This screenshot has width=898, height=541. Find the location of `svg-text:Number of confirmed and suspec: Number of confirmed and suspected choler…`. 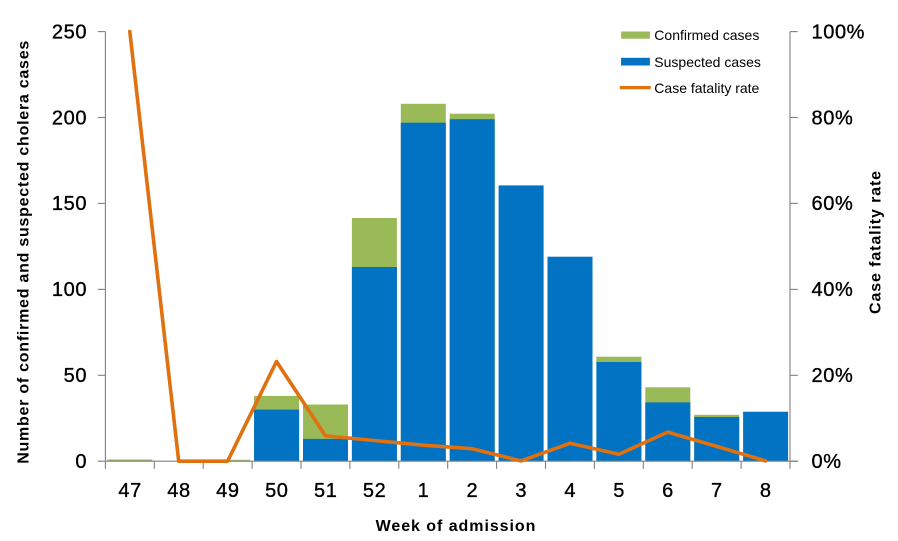

svg-text:Number of confirmed and suspec: Number of confirmed and suspected choler… is located at coordinates (24, 252).